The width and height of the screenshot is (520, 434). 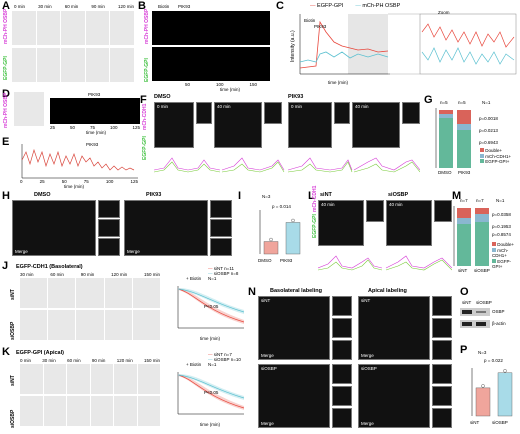 I want to click on n-label: n=5, so click(x=462, y=102).